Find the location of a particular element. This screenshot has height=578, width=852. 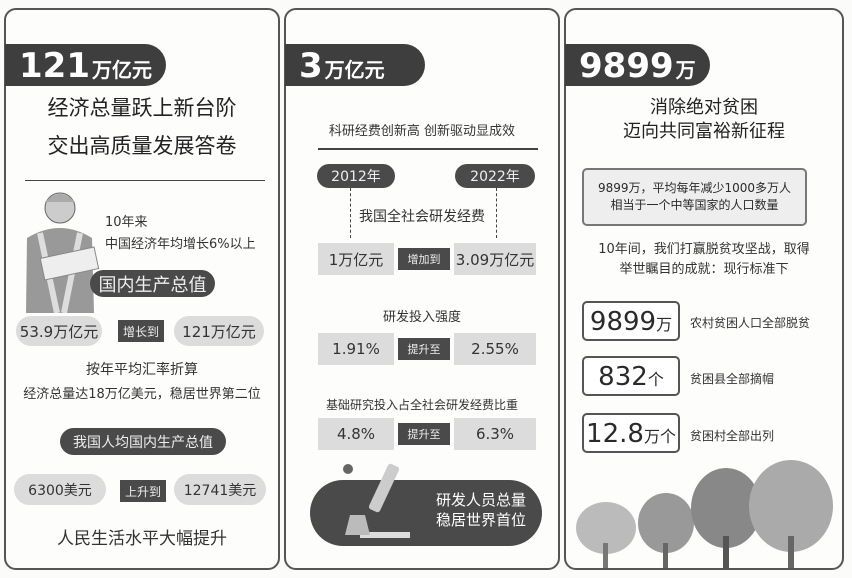

stat-box: 832 个 is located at coordinates (631, 376).